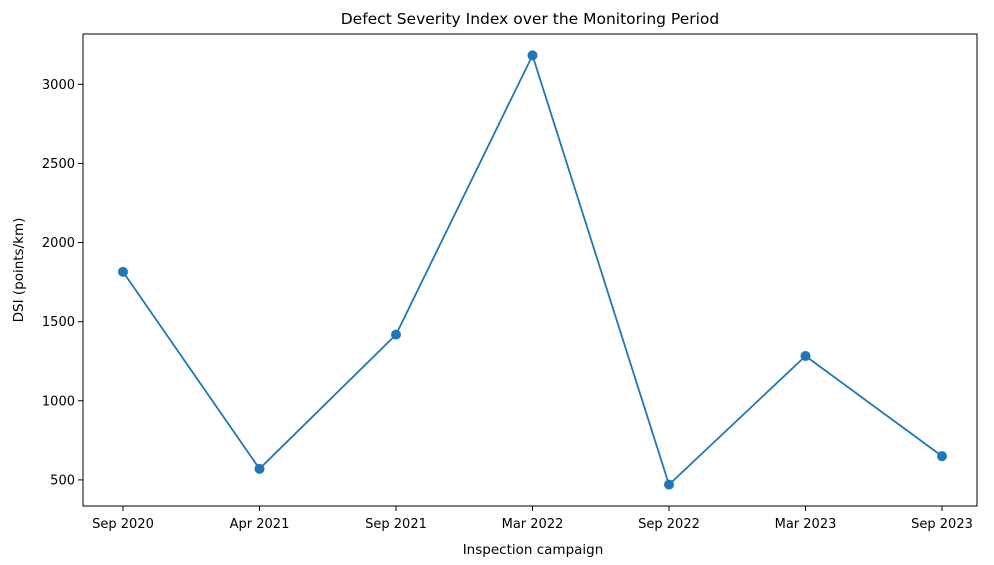 This screenshot has width=994, height=565. What do you see at coordinates (123, 524) in the screenshot?
I see `x-tick-label: Sep 2020` at bounding box center [123, 524].